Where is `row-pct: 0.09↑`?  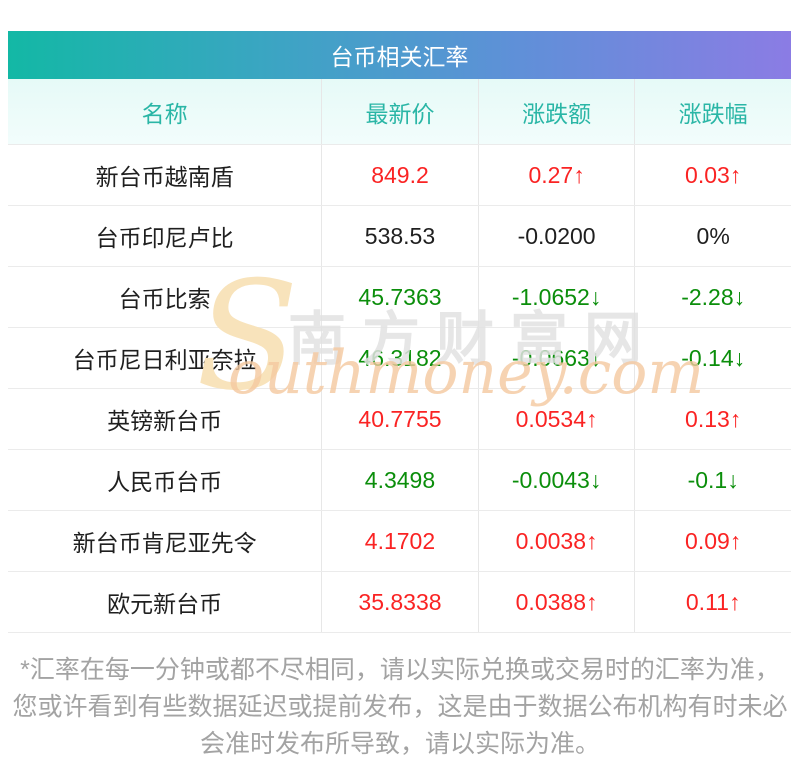
row-pct: 0.09↑ is located at coordinates (712, 541).